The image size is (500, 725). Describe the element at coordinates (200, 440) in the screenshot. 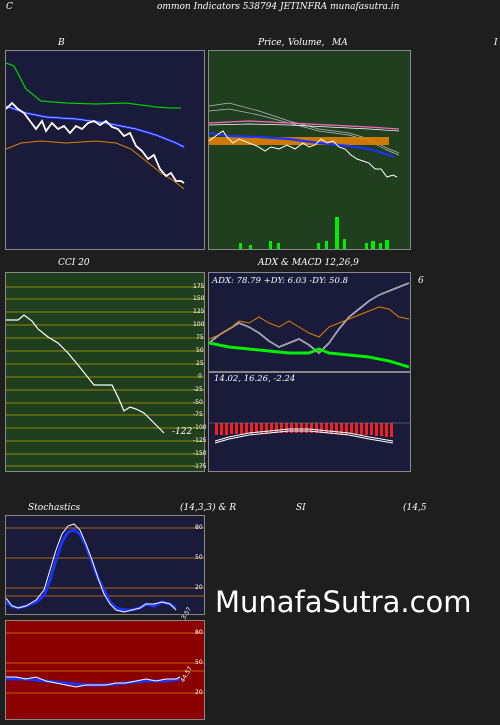

I see `cci-tick-minus125: -125` at that location.